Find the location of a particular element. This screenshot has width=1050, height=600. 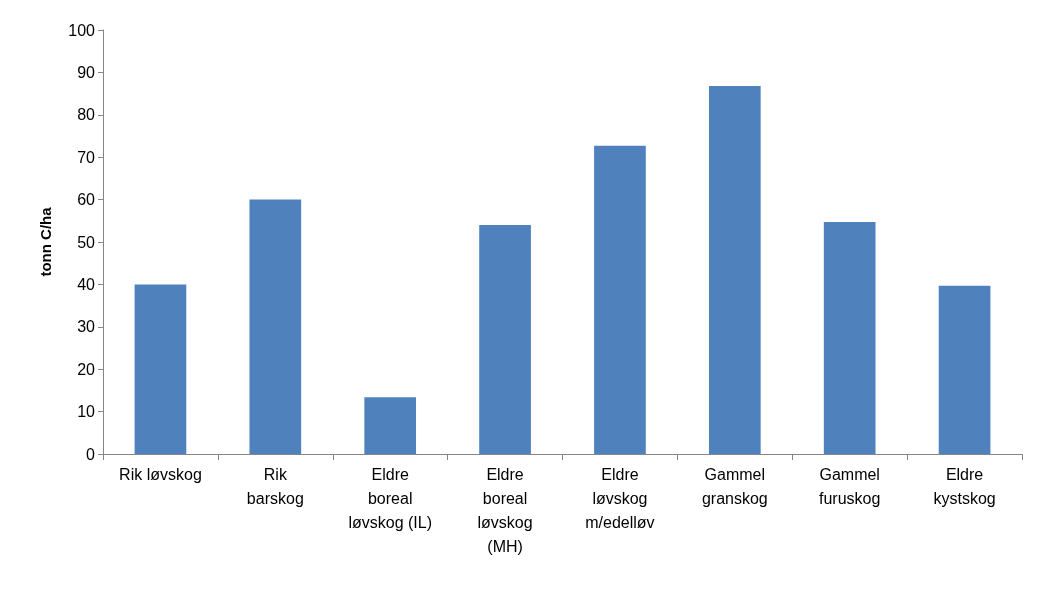

y-tick-label: 70 is located at coordinates (86, 157).